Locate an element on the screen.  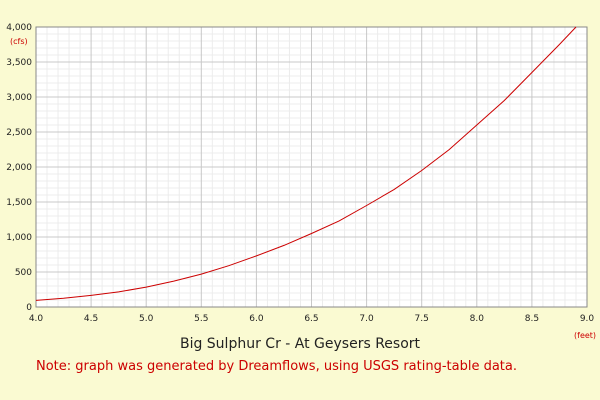
y-tick-label: 3,500 is located at coordinates (19, 63).